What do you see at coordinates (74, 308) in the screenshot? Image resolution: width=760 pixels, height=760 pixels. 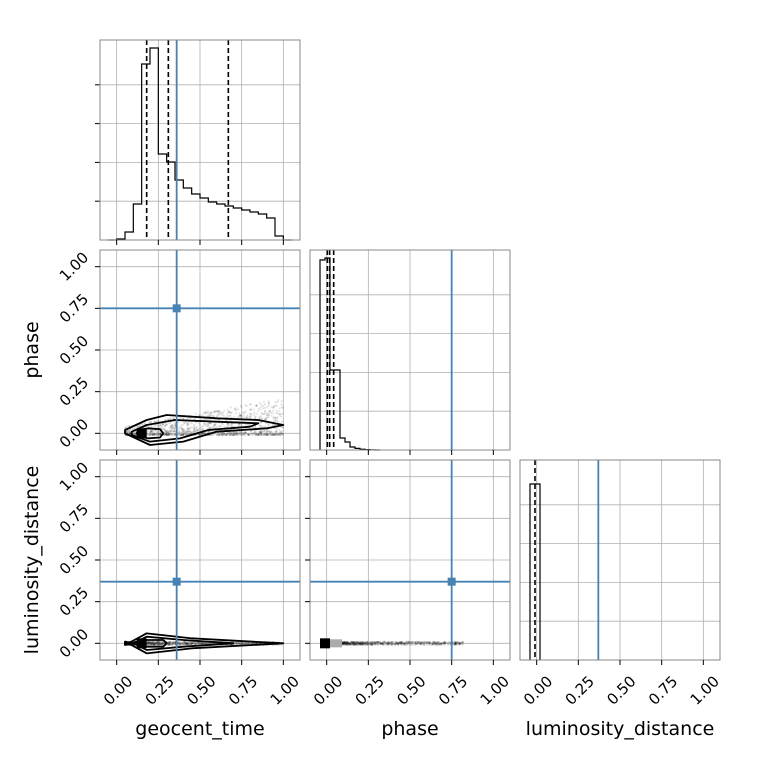 I see `y-tick-label: 0.75` at bounding box center [74, 308].